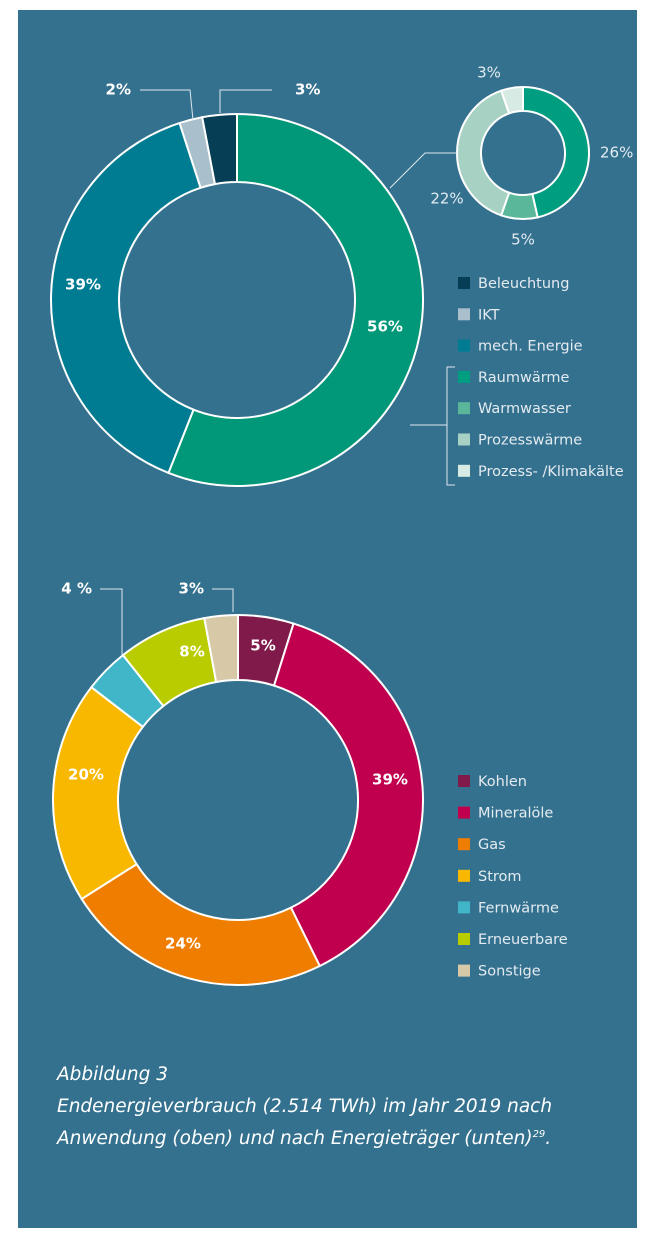  I want to click on footnote: 29, so click(539, 1134).